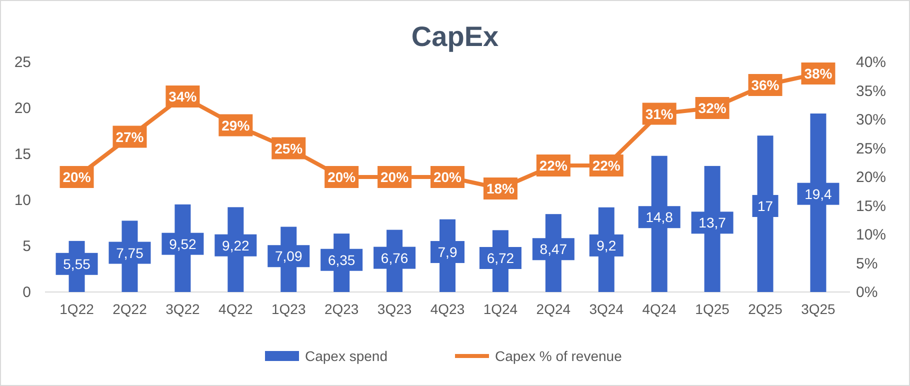 The width and height of the screenshot is (910, 386). What do you see at coordinates (448, 252) in the screenshot?
I see `data-label: 7,9` at bounding box center [448, 252].